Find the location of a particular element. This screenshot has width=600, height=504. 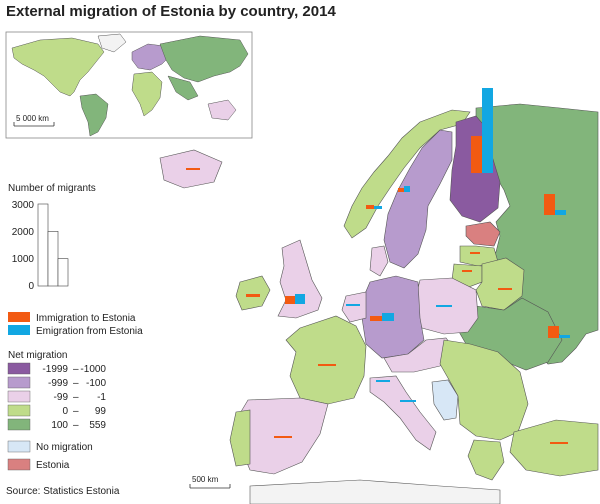

tick-1000: 1000 is located at coordinates (23, 259).